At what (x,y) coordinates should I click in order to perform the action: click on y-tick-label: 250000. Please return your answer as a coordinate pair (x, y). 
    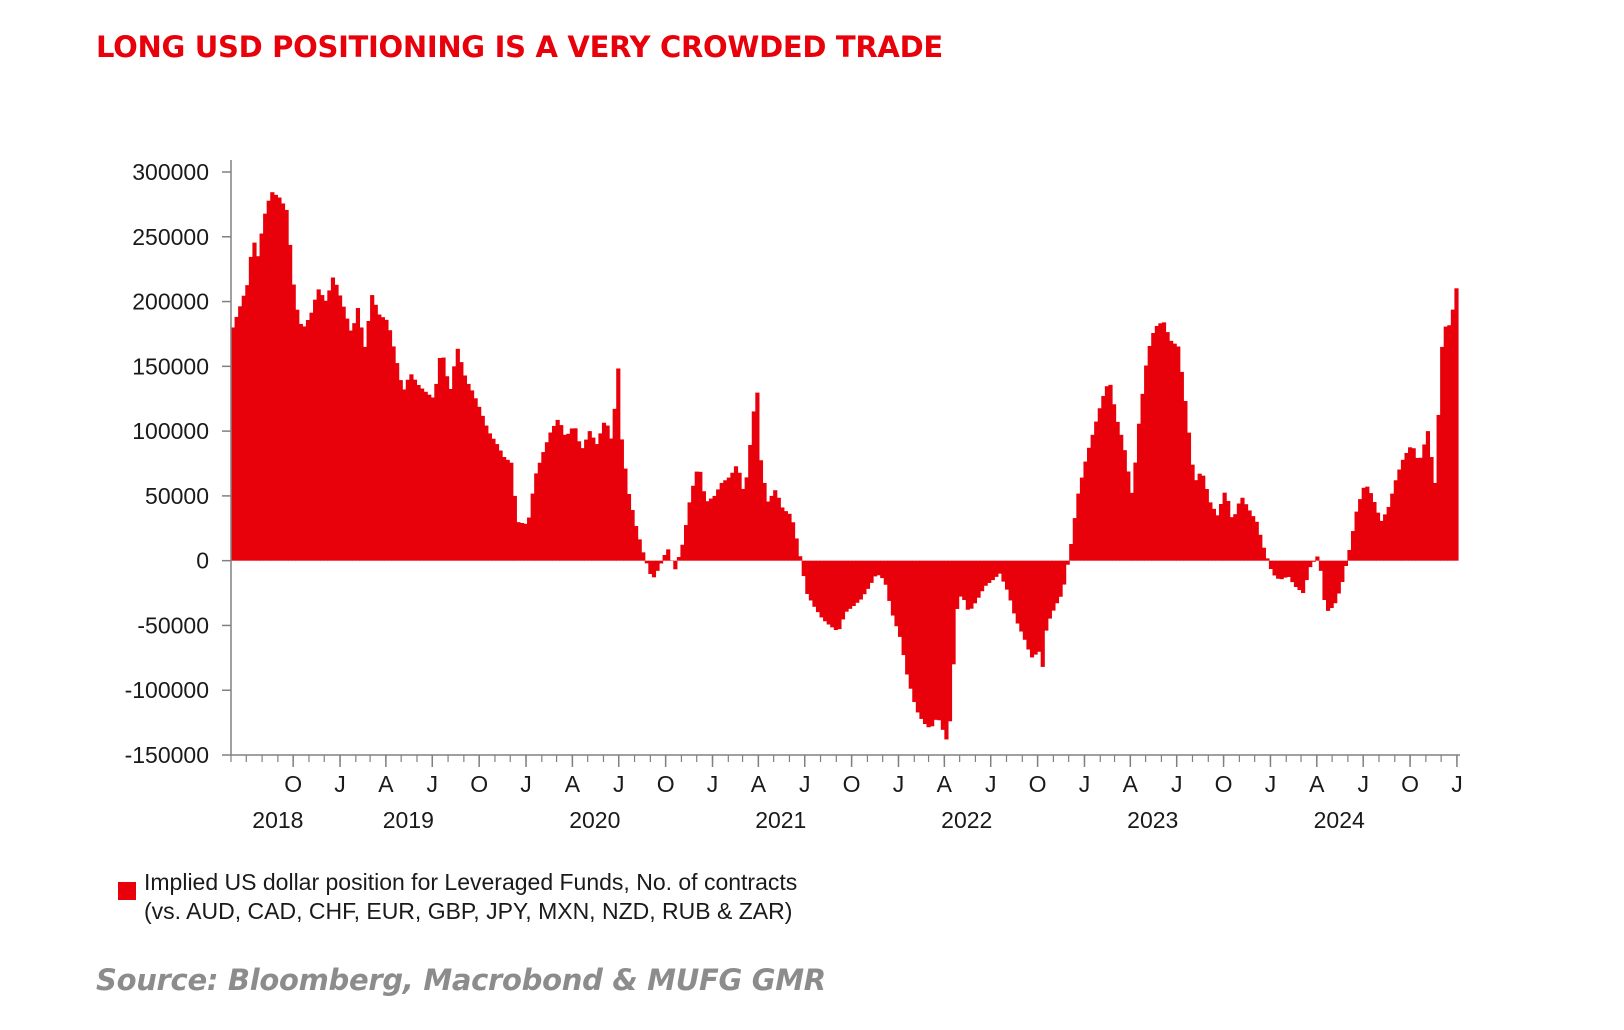
    Looking at the image, I should click on (170, 237).